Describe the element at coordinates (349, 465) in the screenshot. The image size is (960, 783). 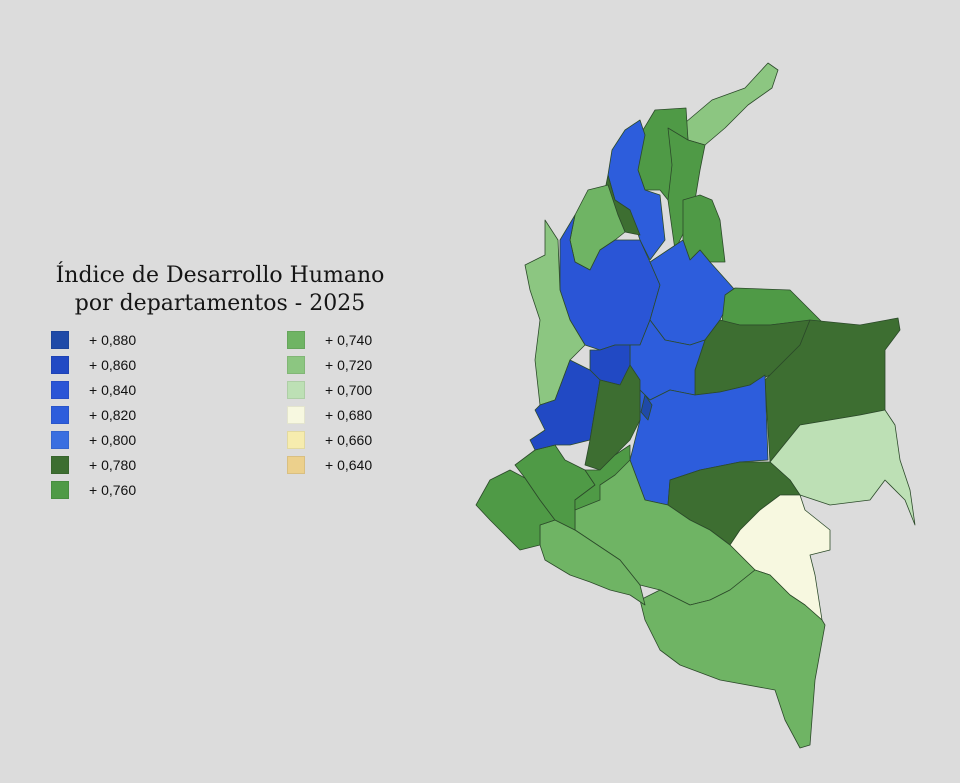
I see `legend-label: + 0,640` at that location.